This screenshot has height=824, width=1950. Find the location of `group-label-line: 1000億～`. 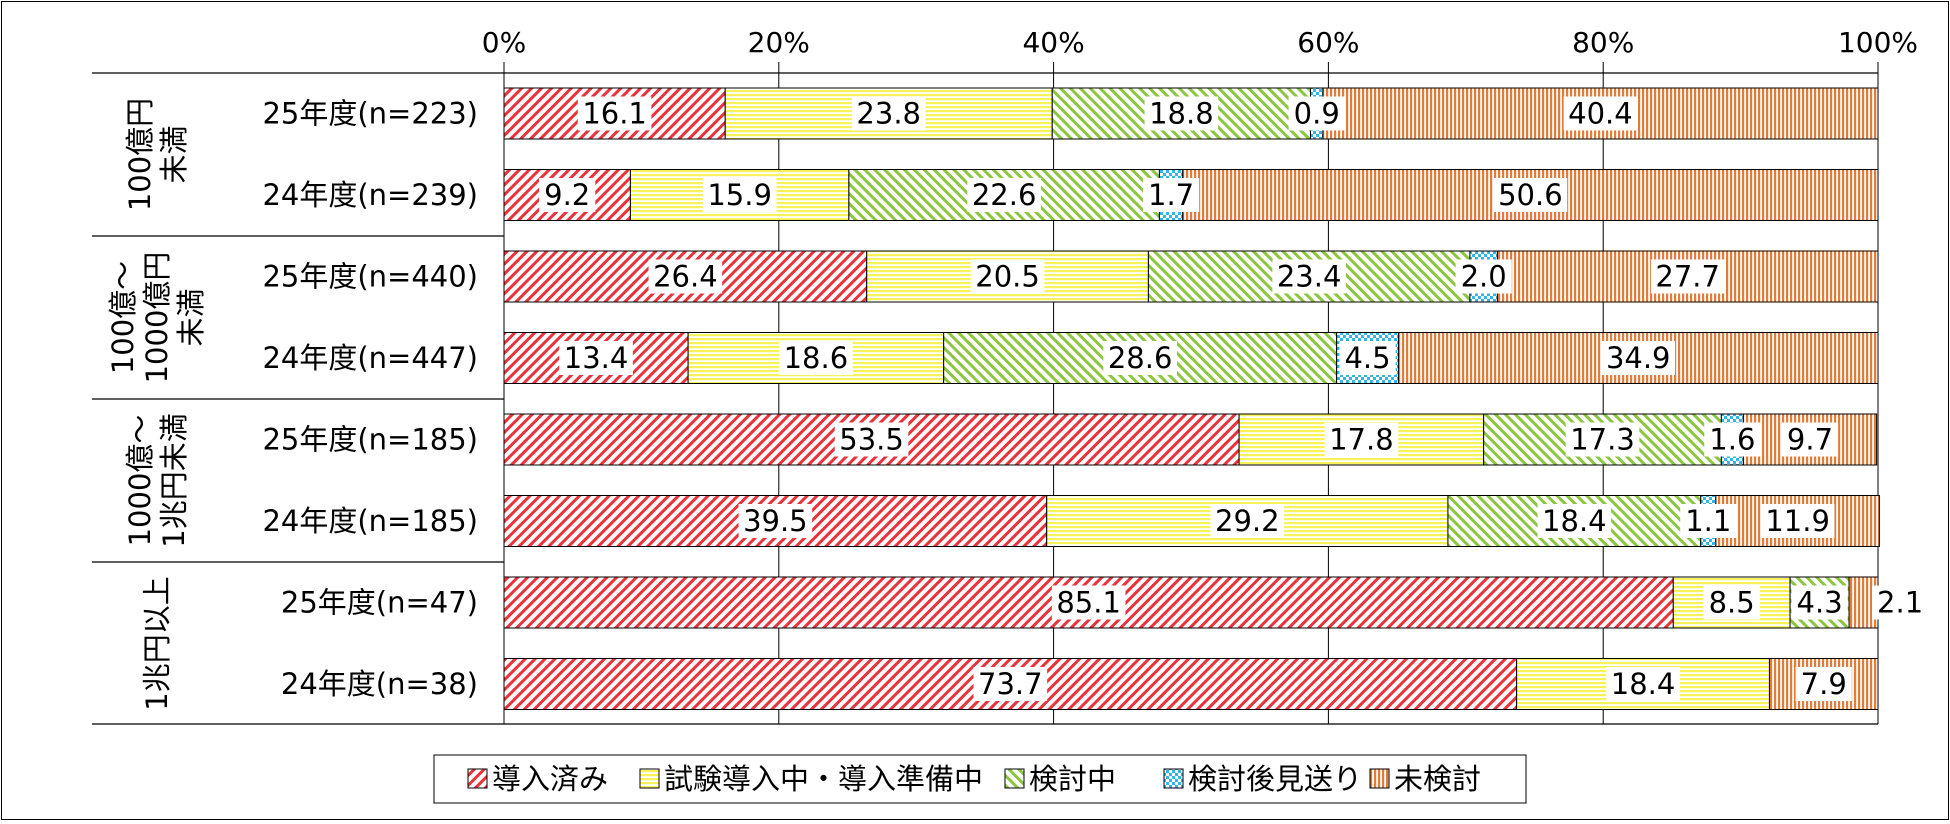

group-label-line: 1000億～ is located at coordinates (140, 481).